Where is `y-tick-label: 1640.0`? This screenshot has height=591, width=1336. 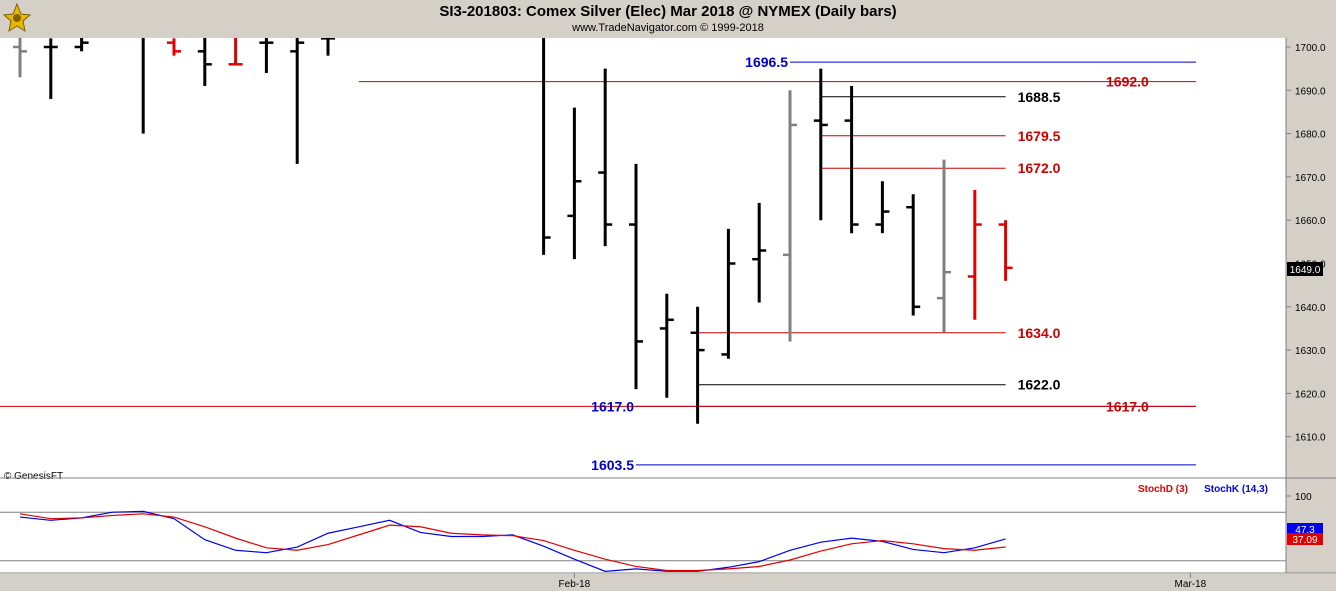 y-tick-label: 1640.0 is located at coordinates (1310, 308).